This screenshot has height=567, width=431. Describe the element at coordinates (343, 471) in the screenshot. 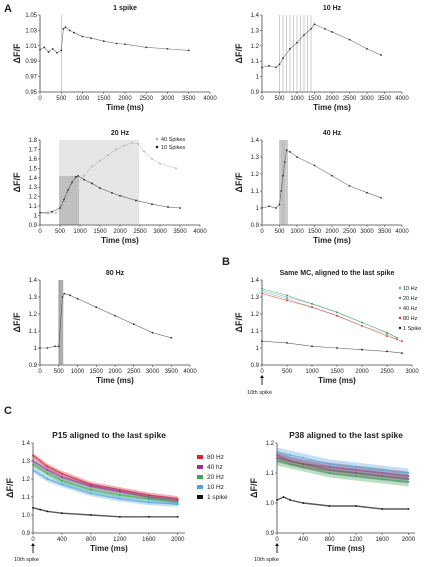

I see `series-error-band` at that location.